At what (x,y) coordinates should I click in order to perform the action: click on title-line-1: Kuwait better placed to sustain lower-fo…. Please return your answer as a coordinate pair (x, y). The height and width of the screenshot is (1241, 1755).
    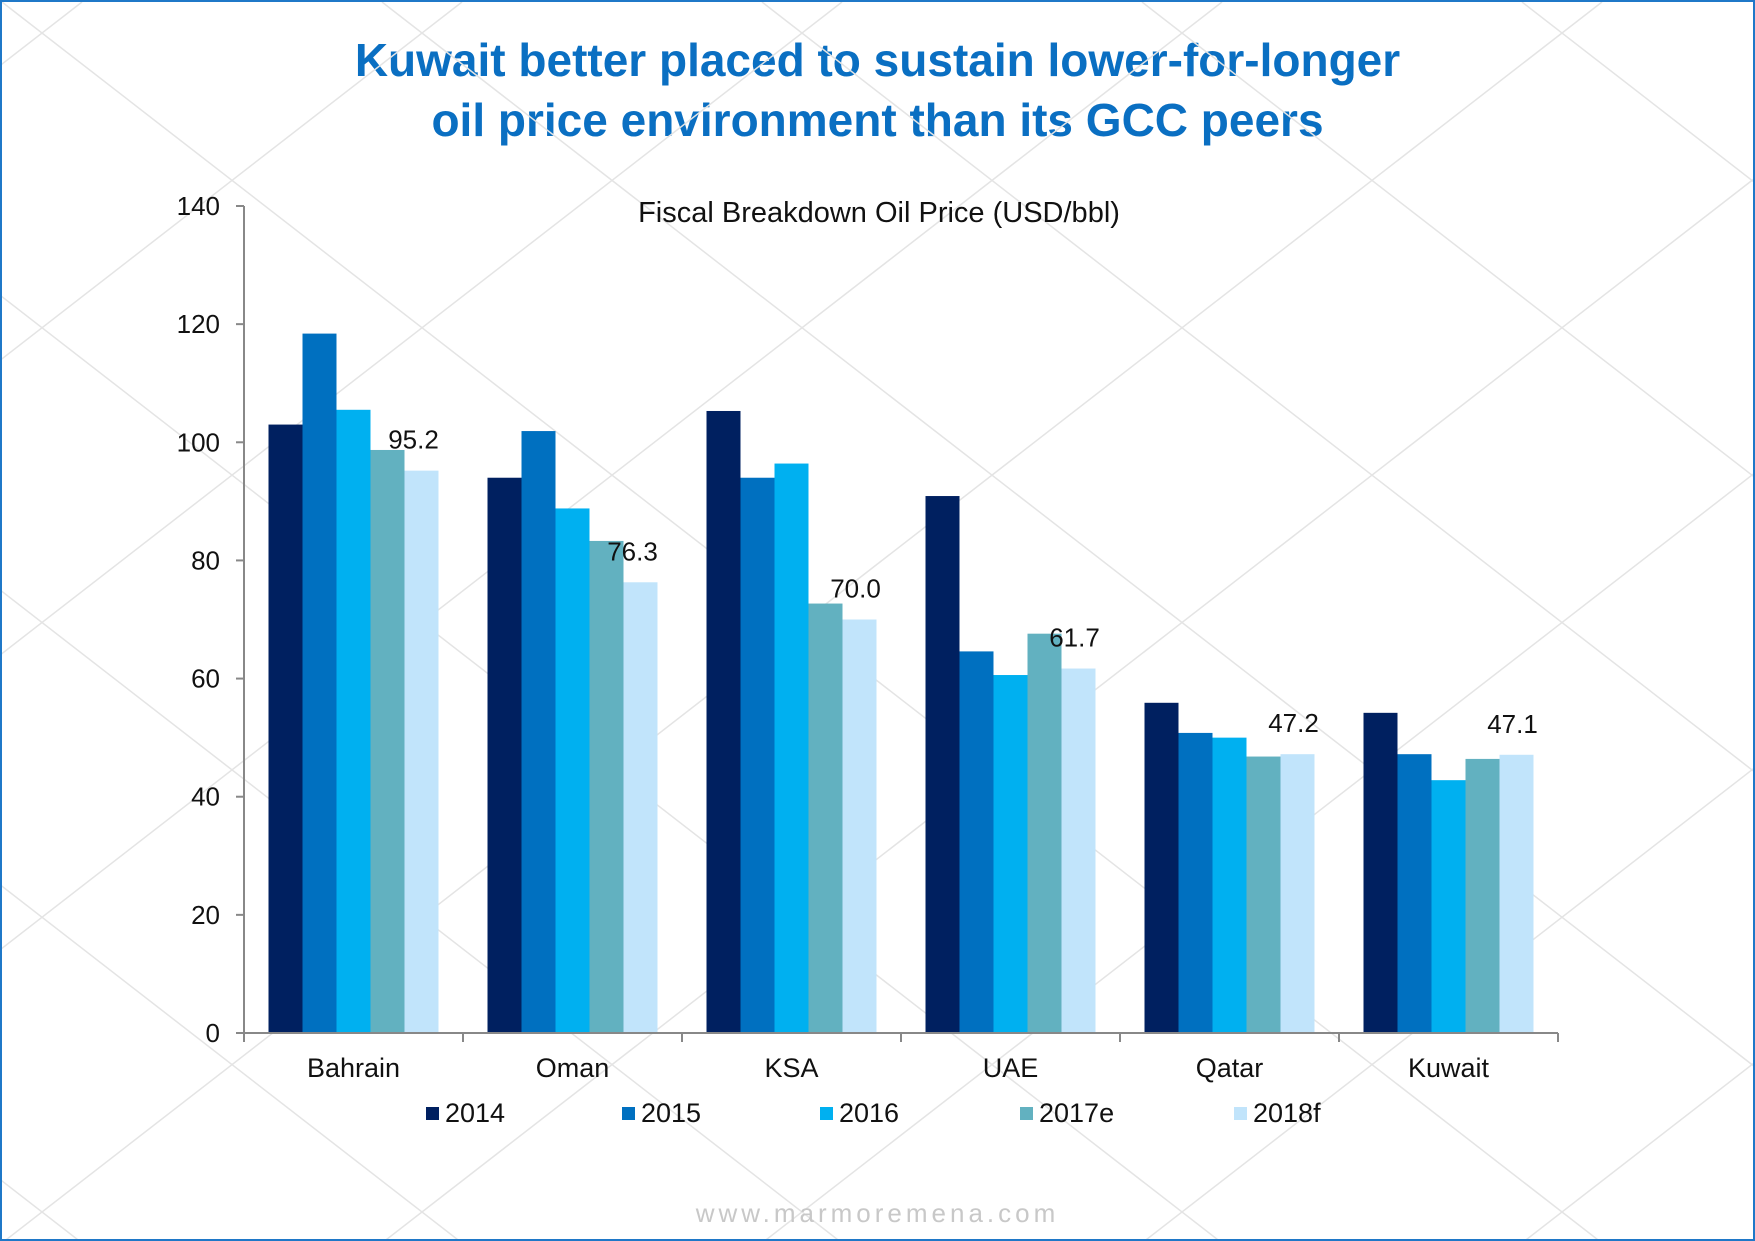
    Looking at the image, I should click on (877, 60).